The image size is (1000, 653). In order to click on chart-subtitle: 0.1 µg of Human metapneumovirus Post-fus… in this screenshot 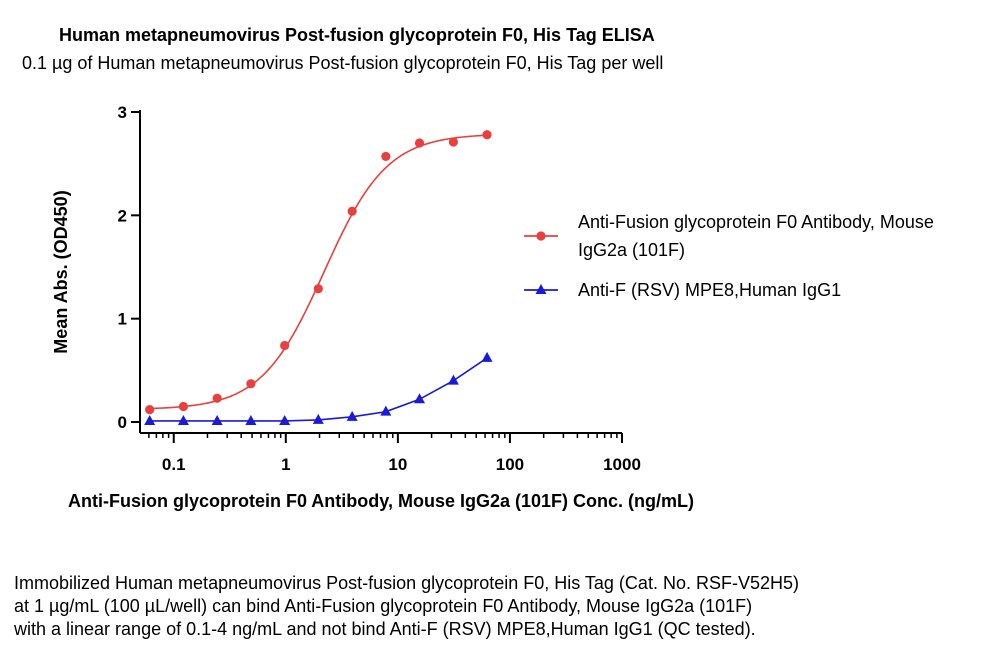, I will do `click(343, 63)`.